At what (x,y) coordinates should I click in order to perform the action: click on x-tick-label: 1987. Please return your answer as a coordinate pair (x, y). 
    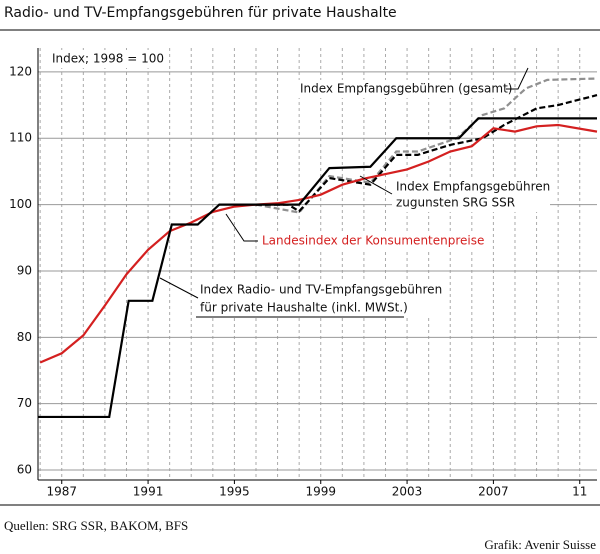
    Looking at the image, I should click on (61, 492).